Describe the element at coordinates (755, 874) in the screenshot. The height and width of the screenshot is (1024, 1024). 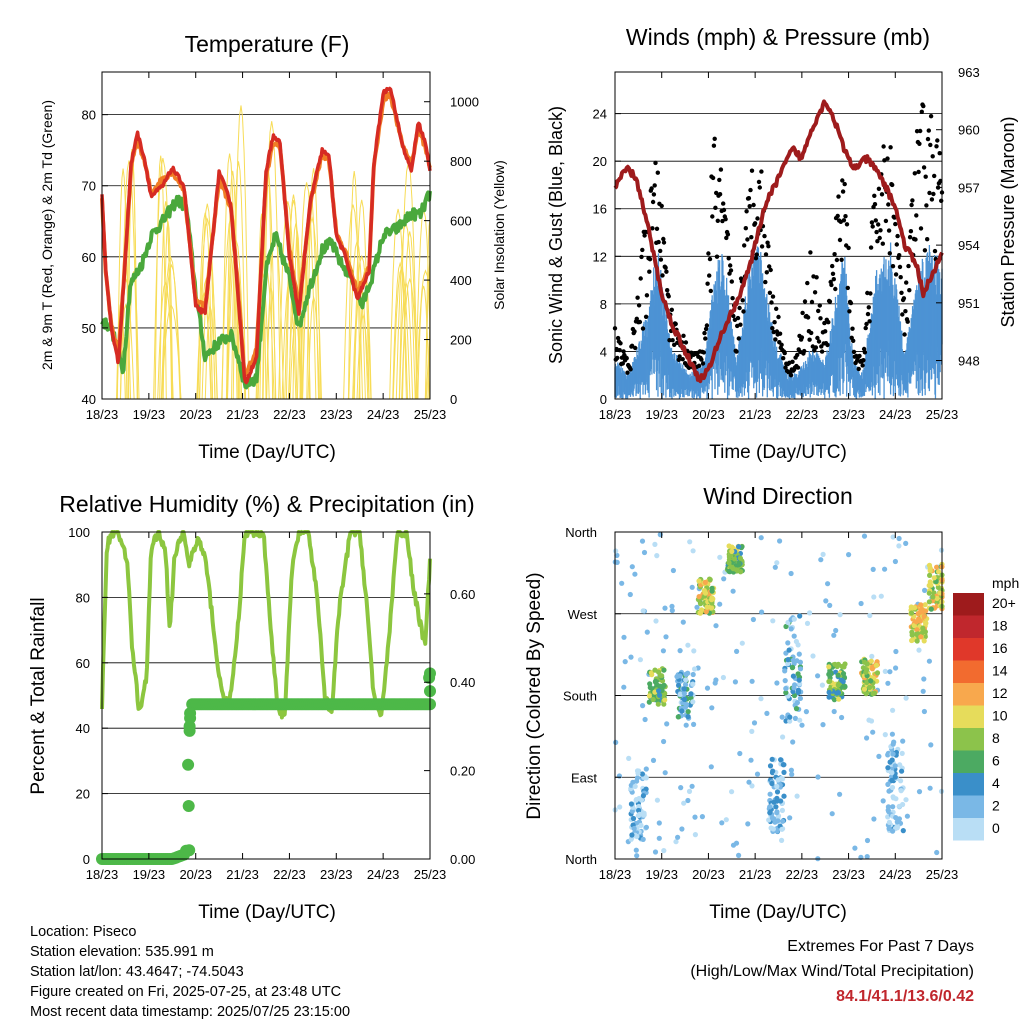
I see `x-tick-label: 21/23` at that location.